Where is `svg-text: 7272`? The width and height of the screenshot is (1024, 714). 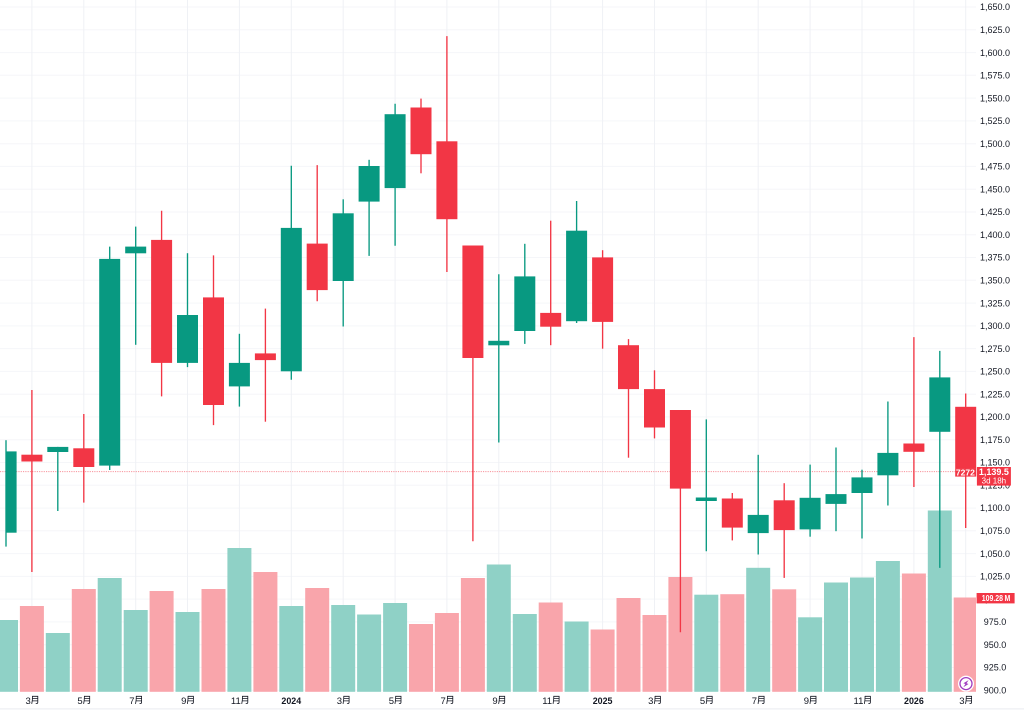
svg-text: 7272 is located at coordinates (965, 472).